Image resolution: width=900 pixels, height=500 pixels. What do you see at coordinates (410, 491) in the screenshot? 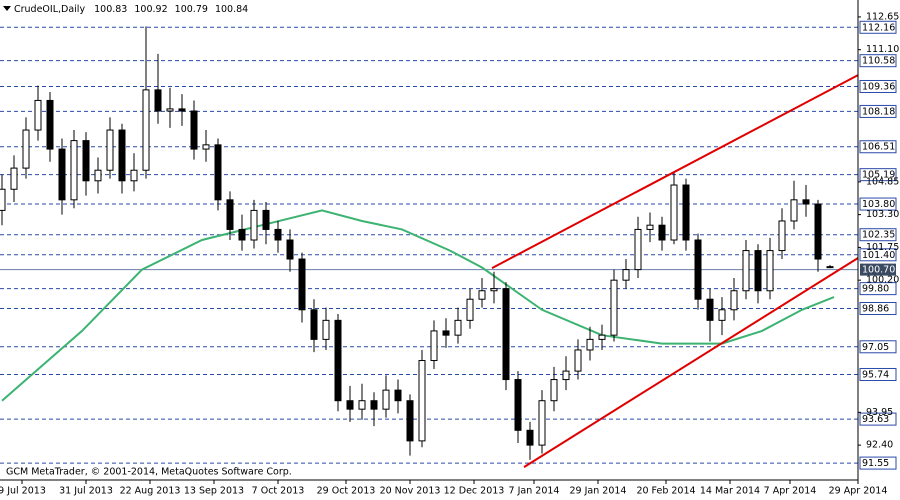
I see `x-tick-label: 20 Nov 2013` at bounding box center [410, 491].